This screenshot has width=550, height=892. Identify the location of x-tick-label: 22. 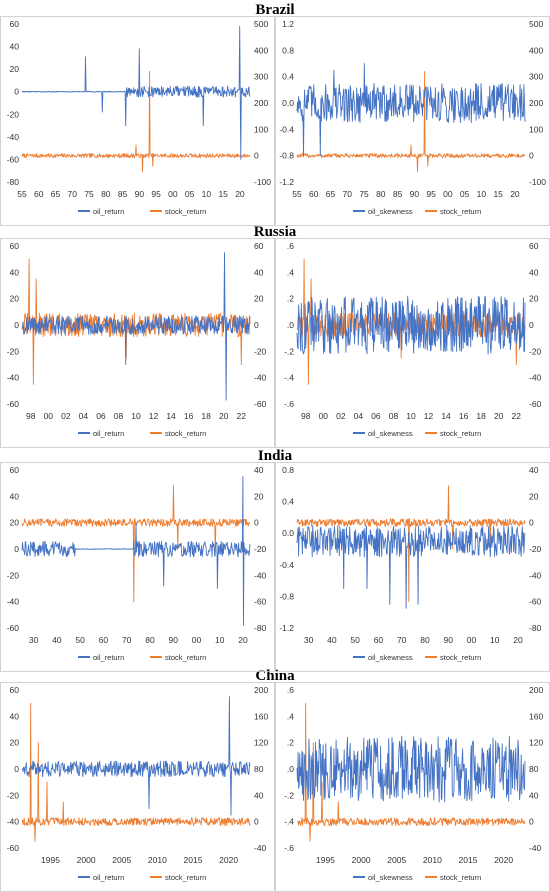
(516, 416).